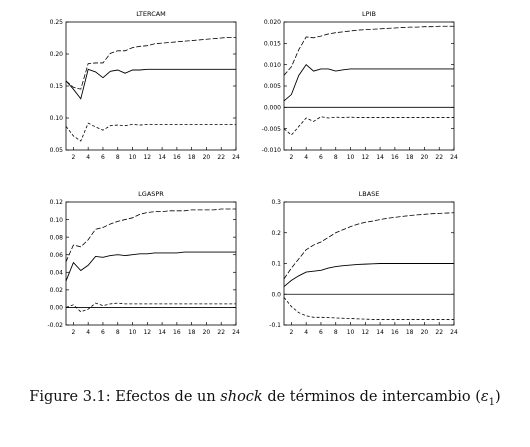  I want to click on y-tick-label: 0.015, so click(272, 44).